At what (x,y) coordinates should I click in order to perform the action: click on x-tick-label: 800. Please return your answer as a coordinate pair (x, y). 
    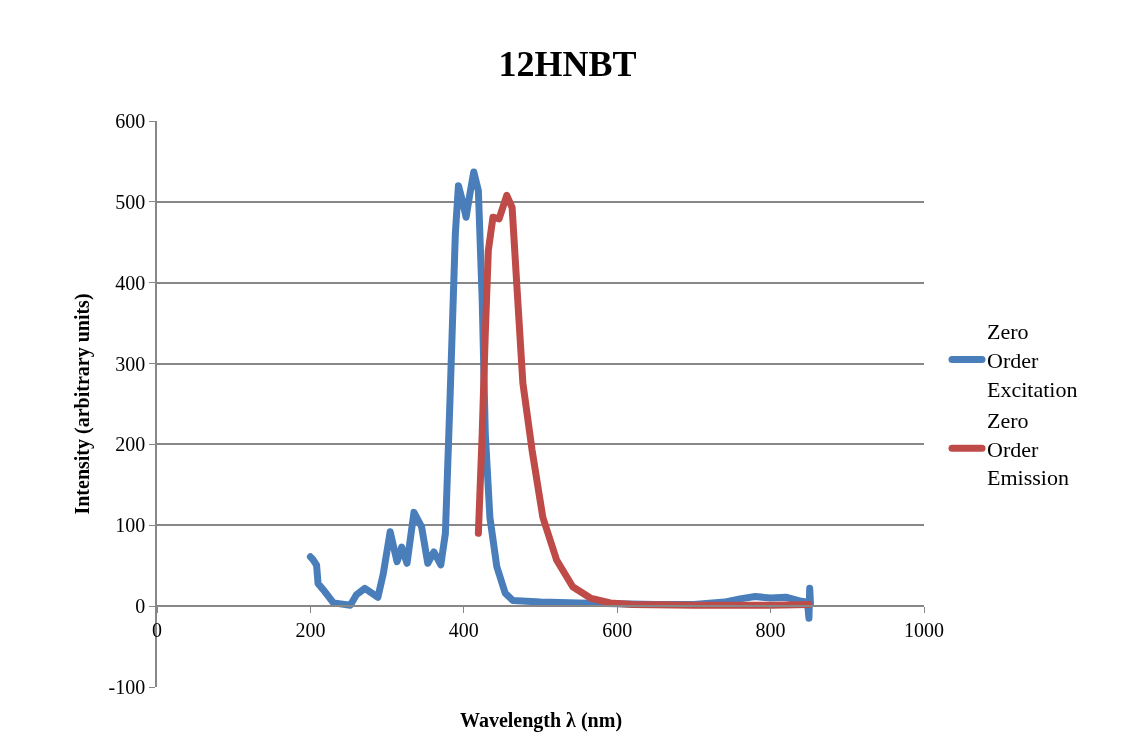
    Looking at the image, I should click on (770, 629).